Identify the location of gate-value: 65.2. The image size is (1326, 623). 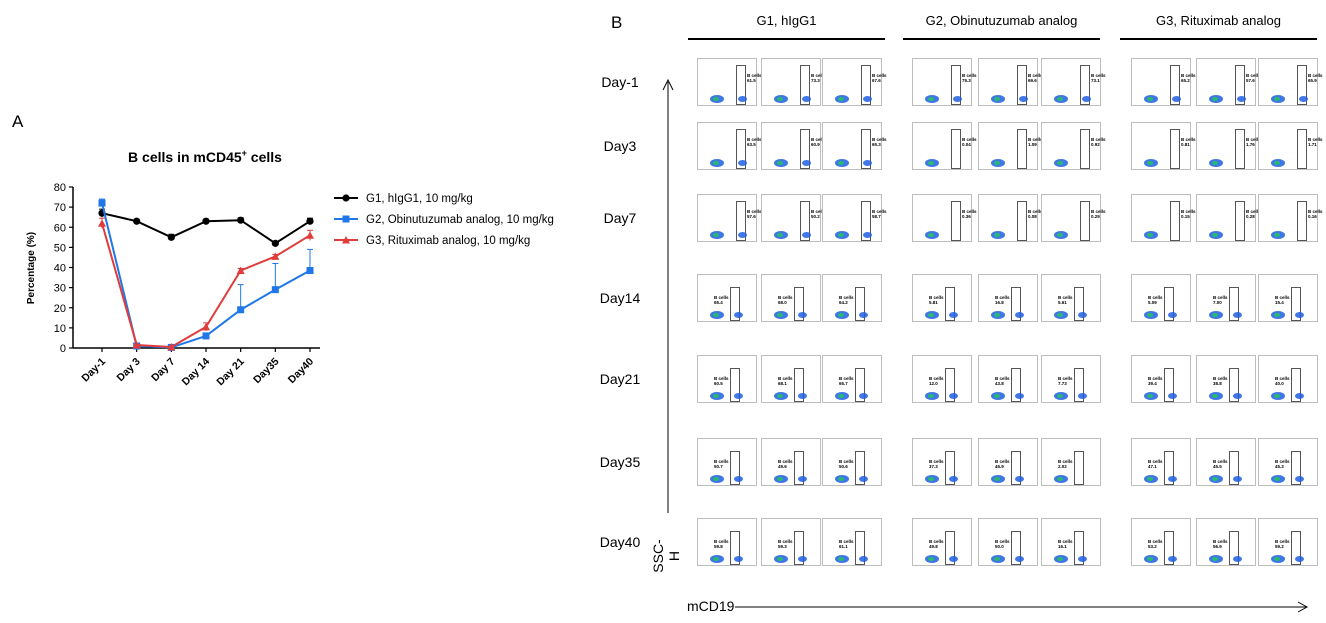
(1185, 80).